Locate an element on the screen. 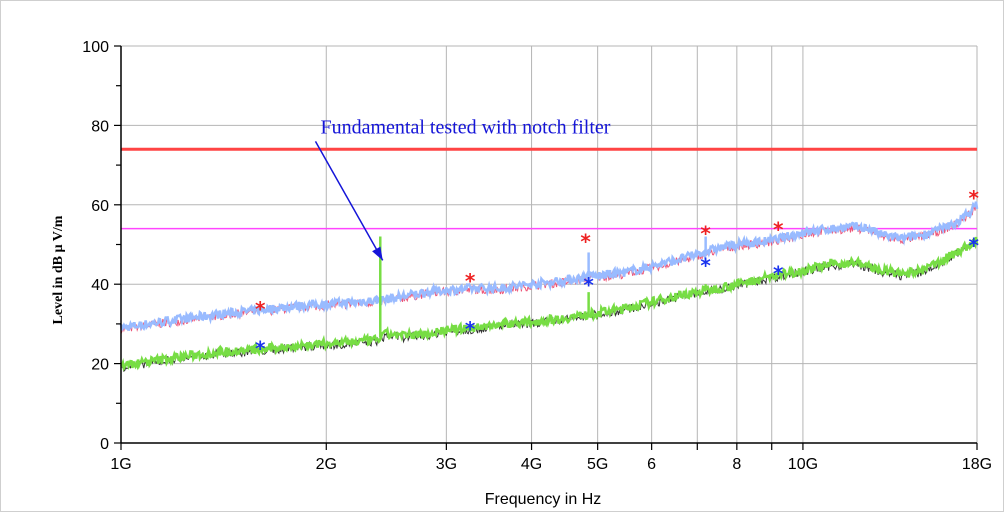 The height and width of the screenshot is (514, 1006). x-tick-label: 1G is located at coordinates (120, 464).